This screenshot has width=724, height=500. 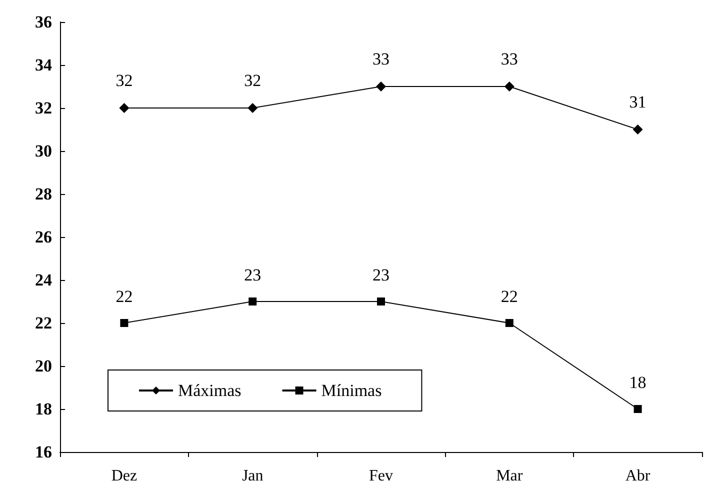 I want to click on x-tick-label: Mar, so click(x=510, y=476).